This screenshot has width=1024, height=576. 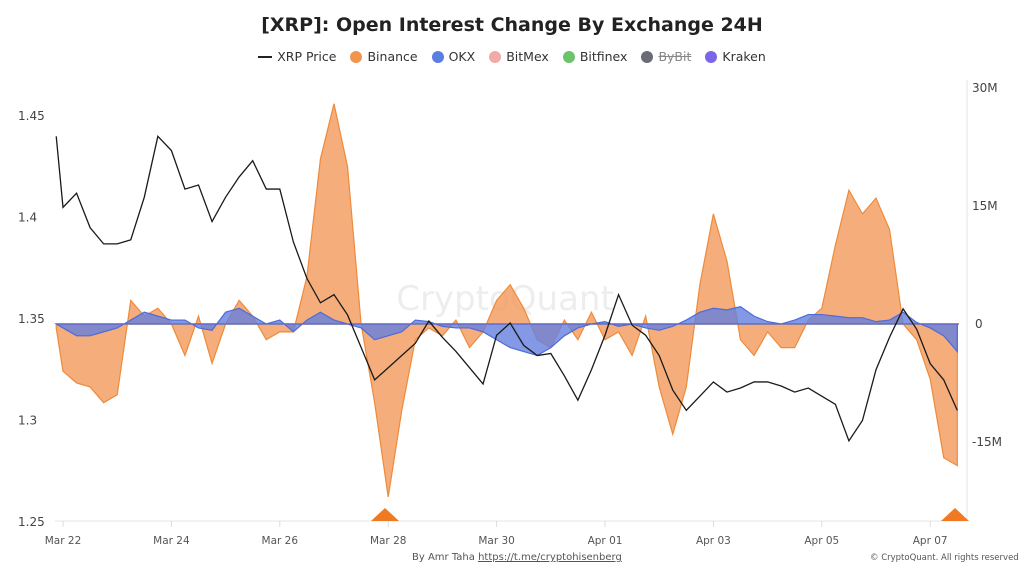 I want to click on left-tick-label: 1.3, so click(x=27, y=421).